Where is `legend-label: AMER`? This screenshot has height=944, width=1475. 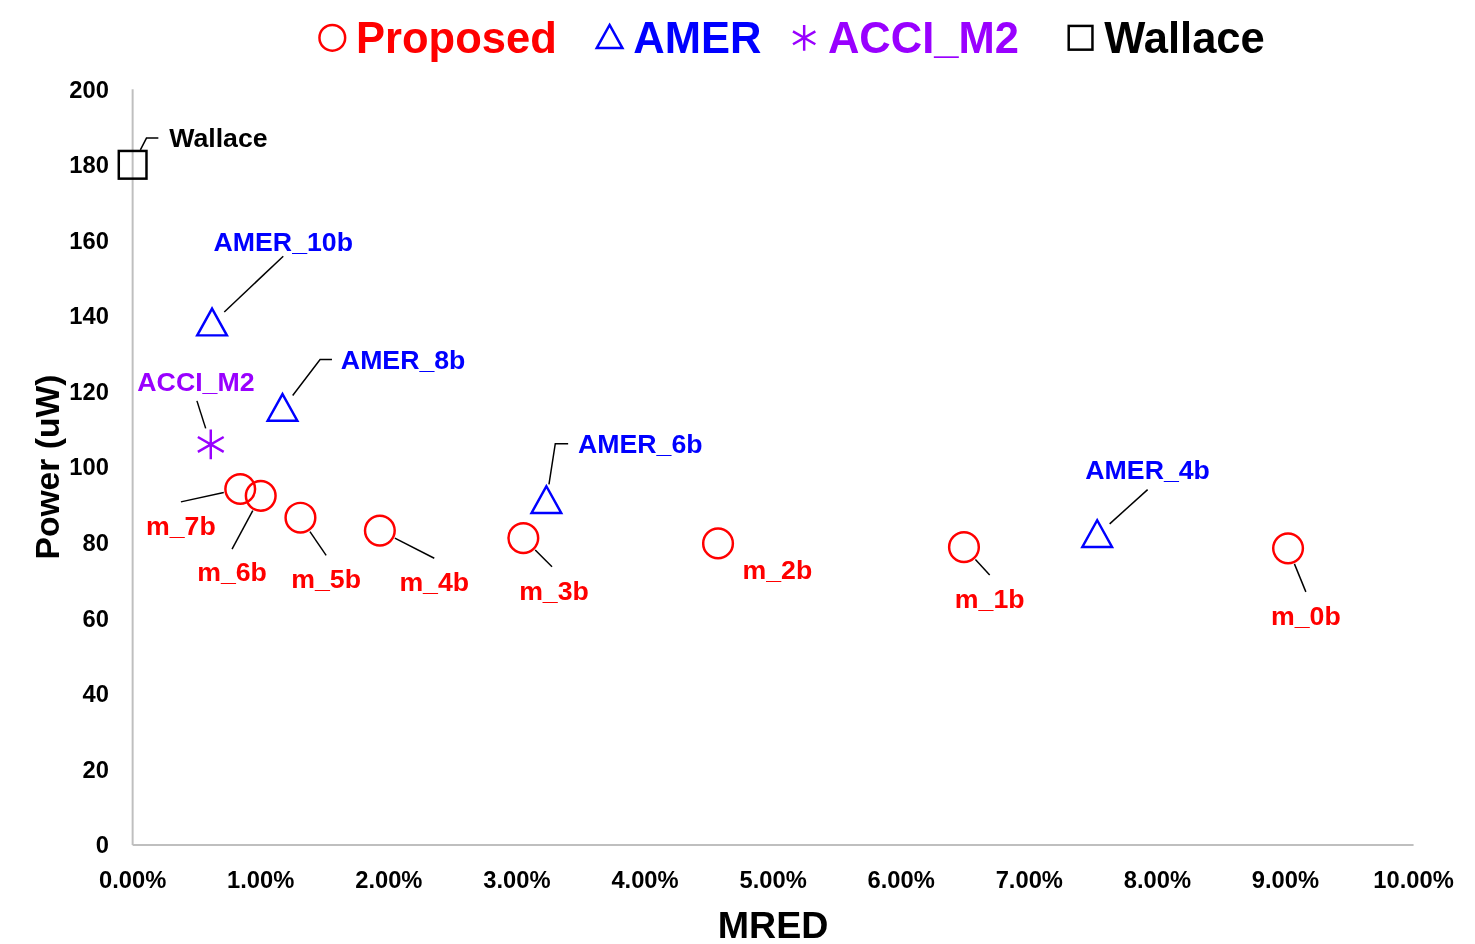
legend-label: AMER is located at coordinates (697, 38).